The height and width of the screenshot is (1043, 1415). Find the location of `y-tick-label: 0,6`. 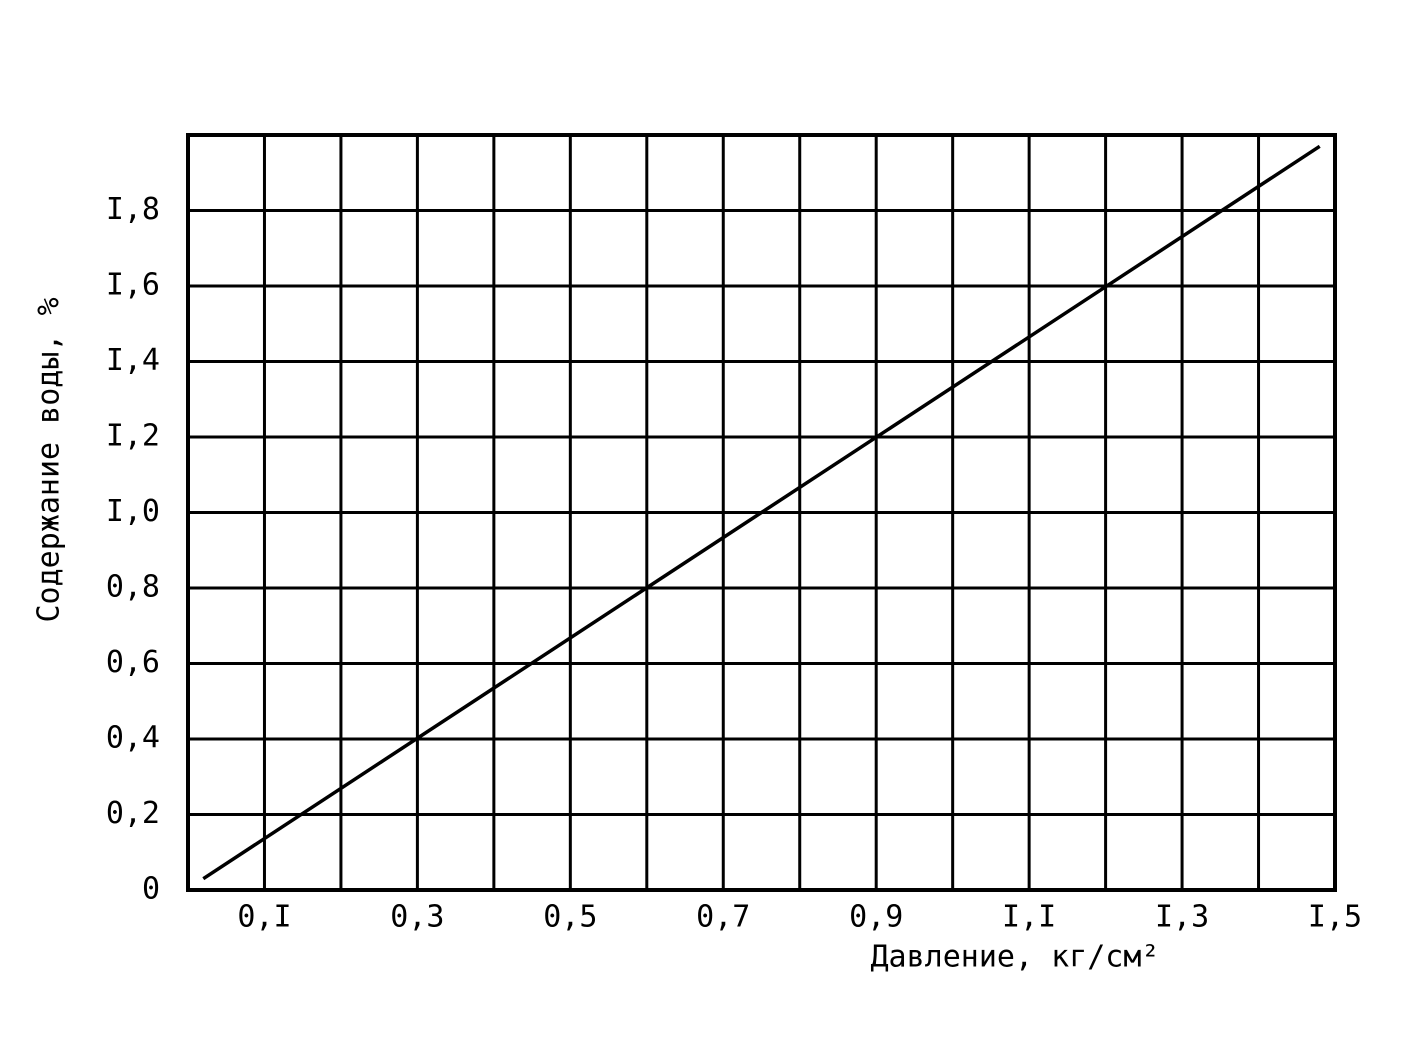

y-tick-label: 0,6 is located at coordinates (133, 662).